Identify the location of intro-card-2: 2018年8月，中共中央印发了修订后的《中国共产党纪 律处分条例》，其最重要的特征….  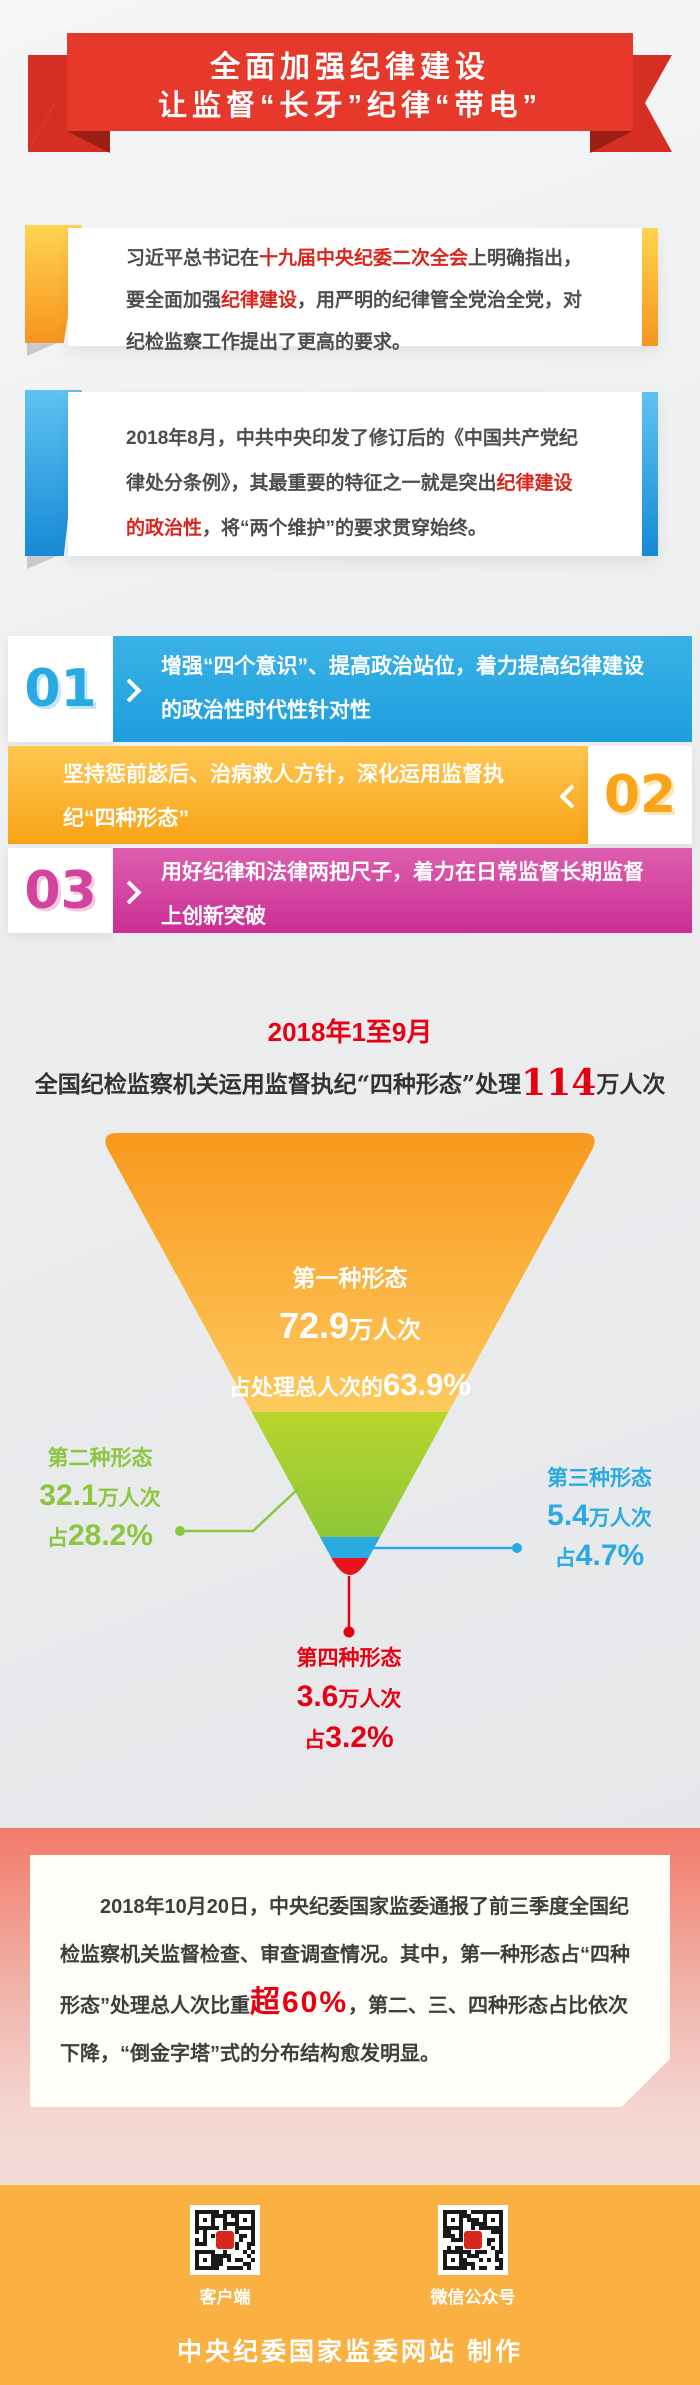
(363, 474).